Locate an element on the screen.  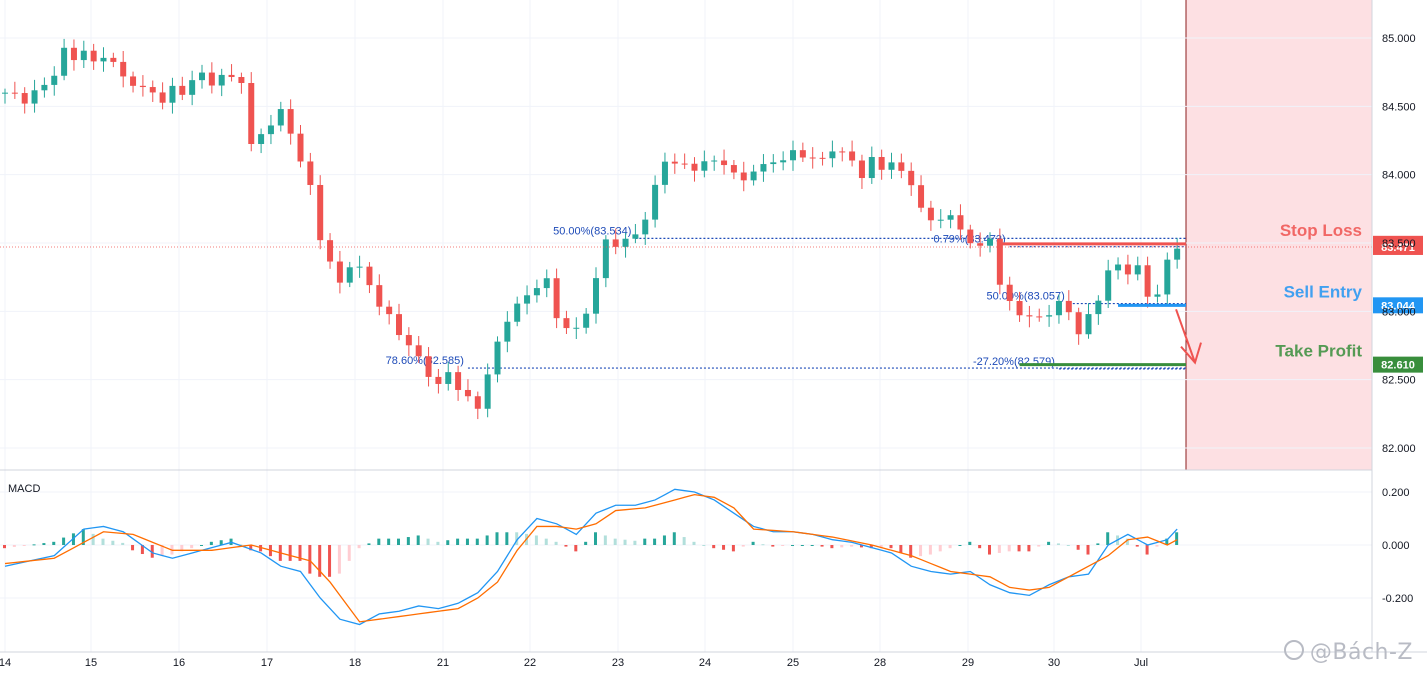
price-tick-label: 83.000 is located at coordinates (1399, 312).